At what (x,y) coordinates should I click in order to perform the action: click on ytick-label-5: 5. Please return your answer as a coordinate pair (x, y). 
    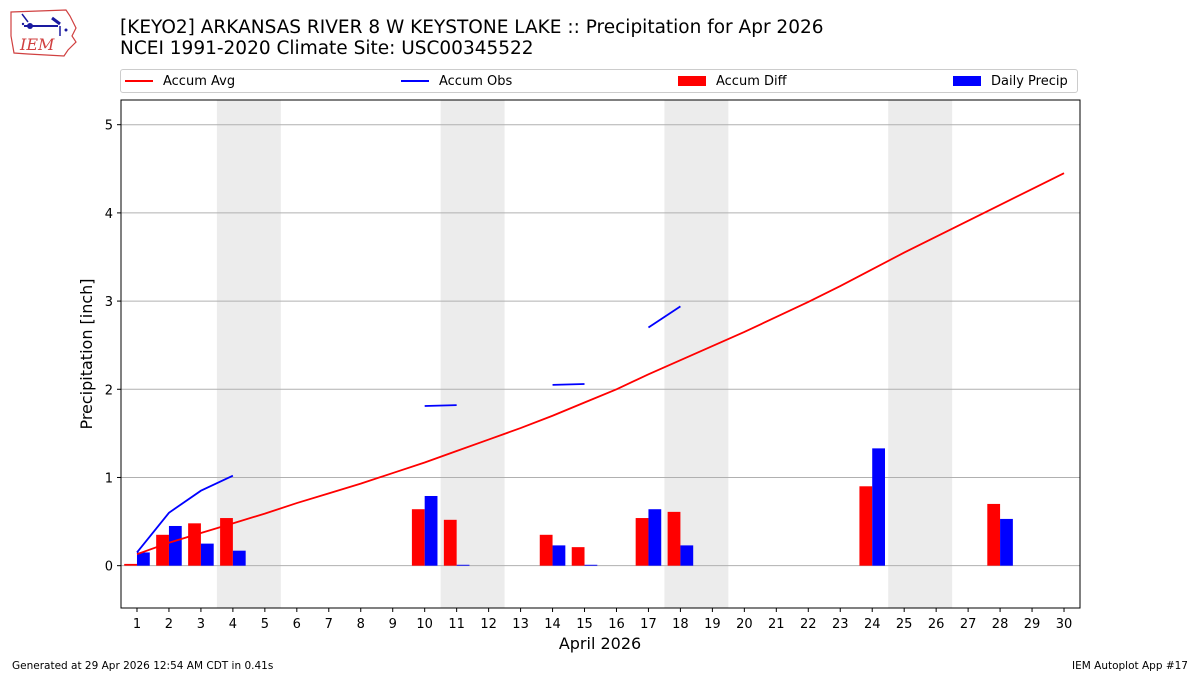
    Looking at the image, I should click on (109, 126).